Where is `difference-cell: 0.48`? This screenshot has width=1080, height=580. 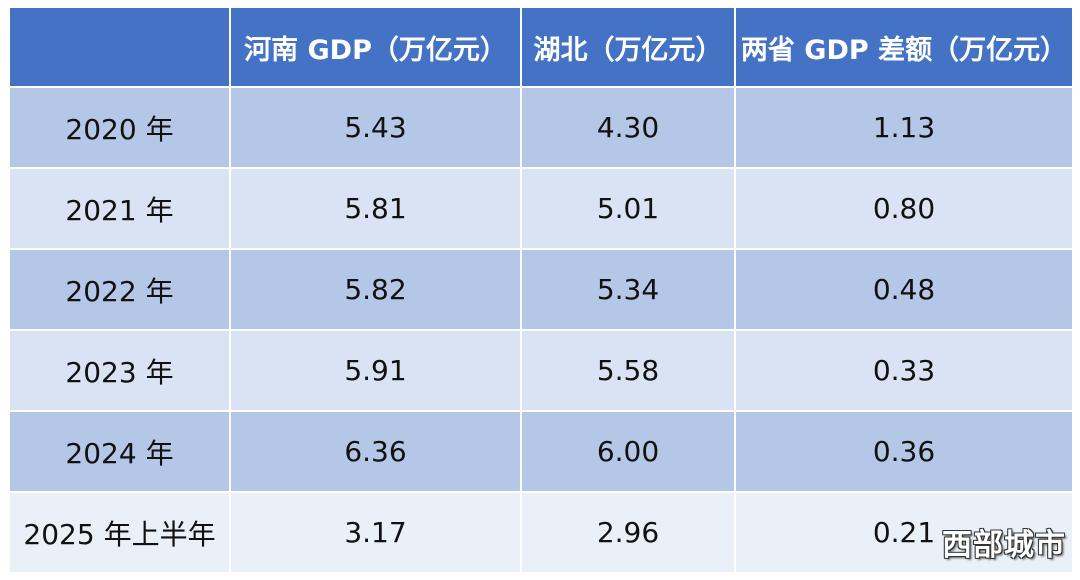
difference-cell: 0.48 is located at coordinates (904, 289).